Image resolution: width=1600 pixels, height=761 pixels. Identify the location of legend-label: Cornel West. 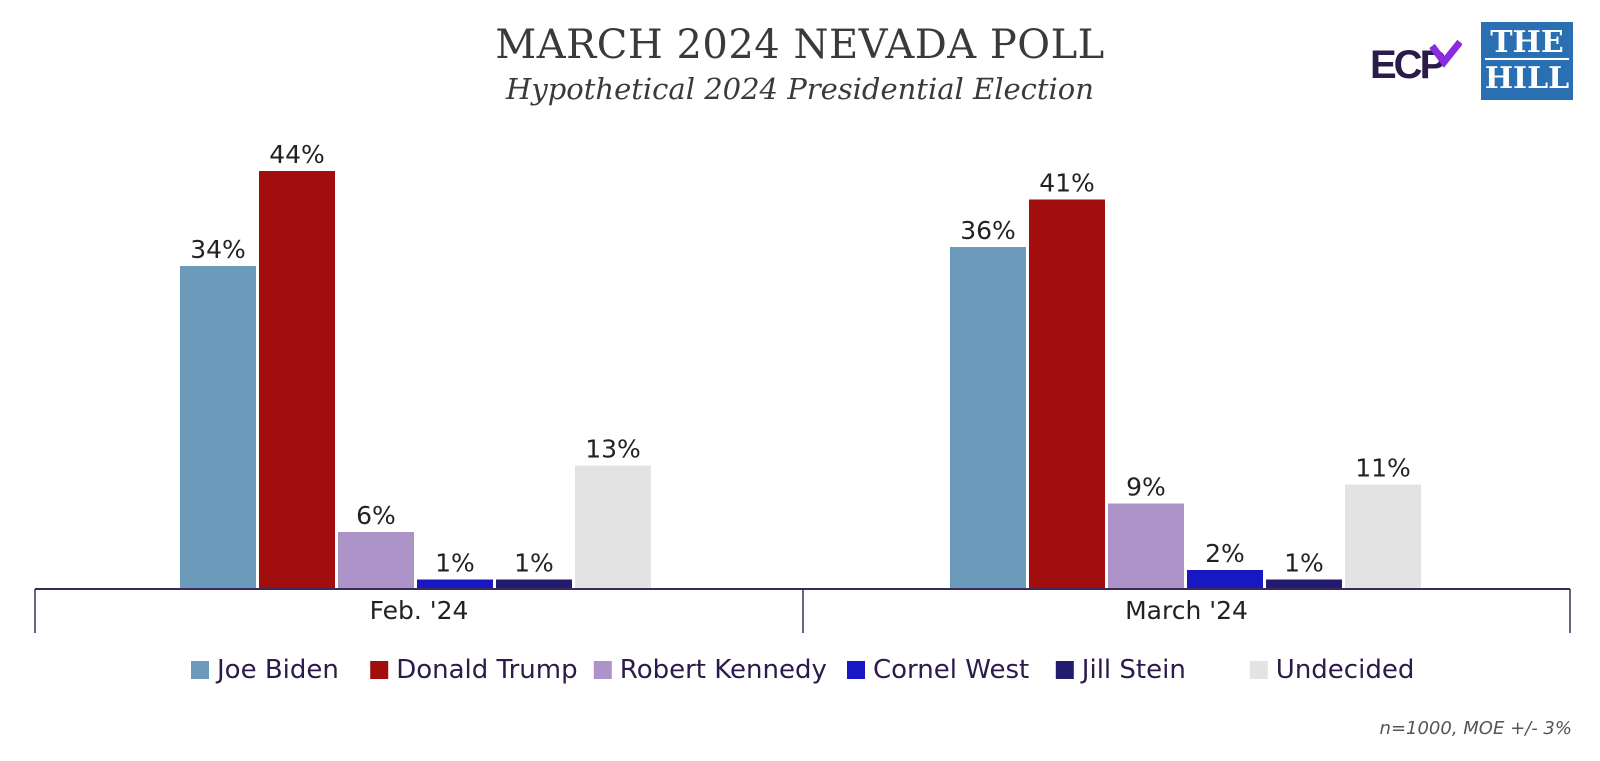
(951, 670).